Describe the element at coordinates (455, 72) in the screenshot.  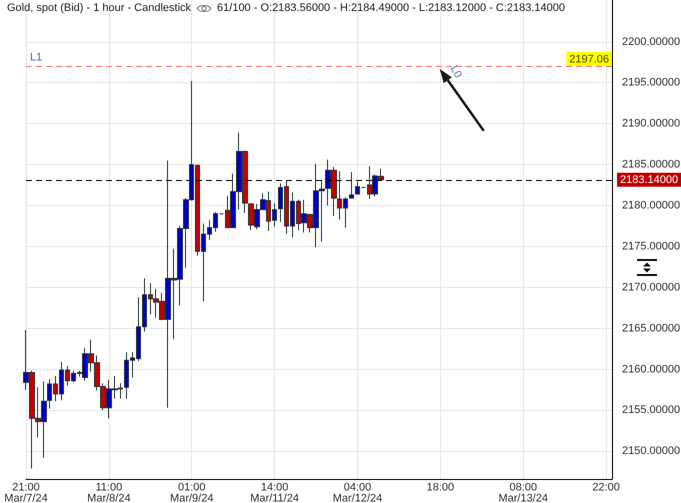
I see `annotation: L0` at that location.